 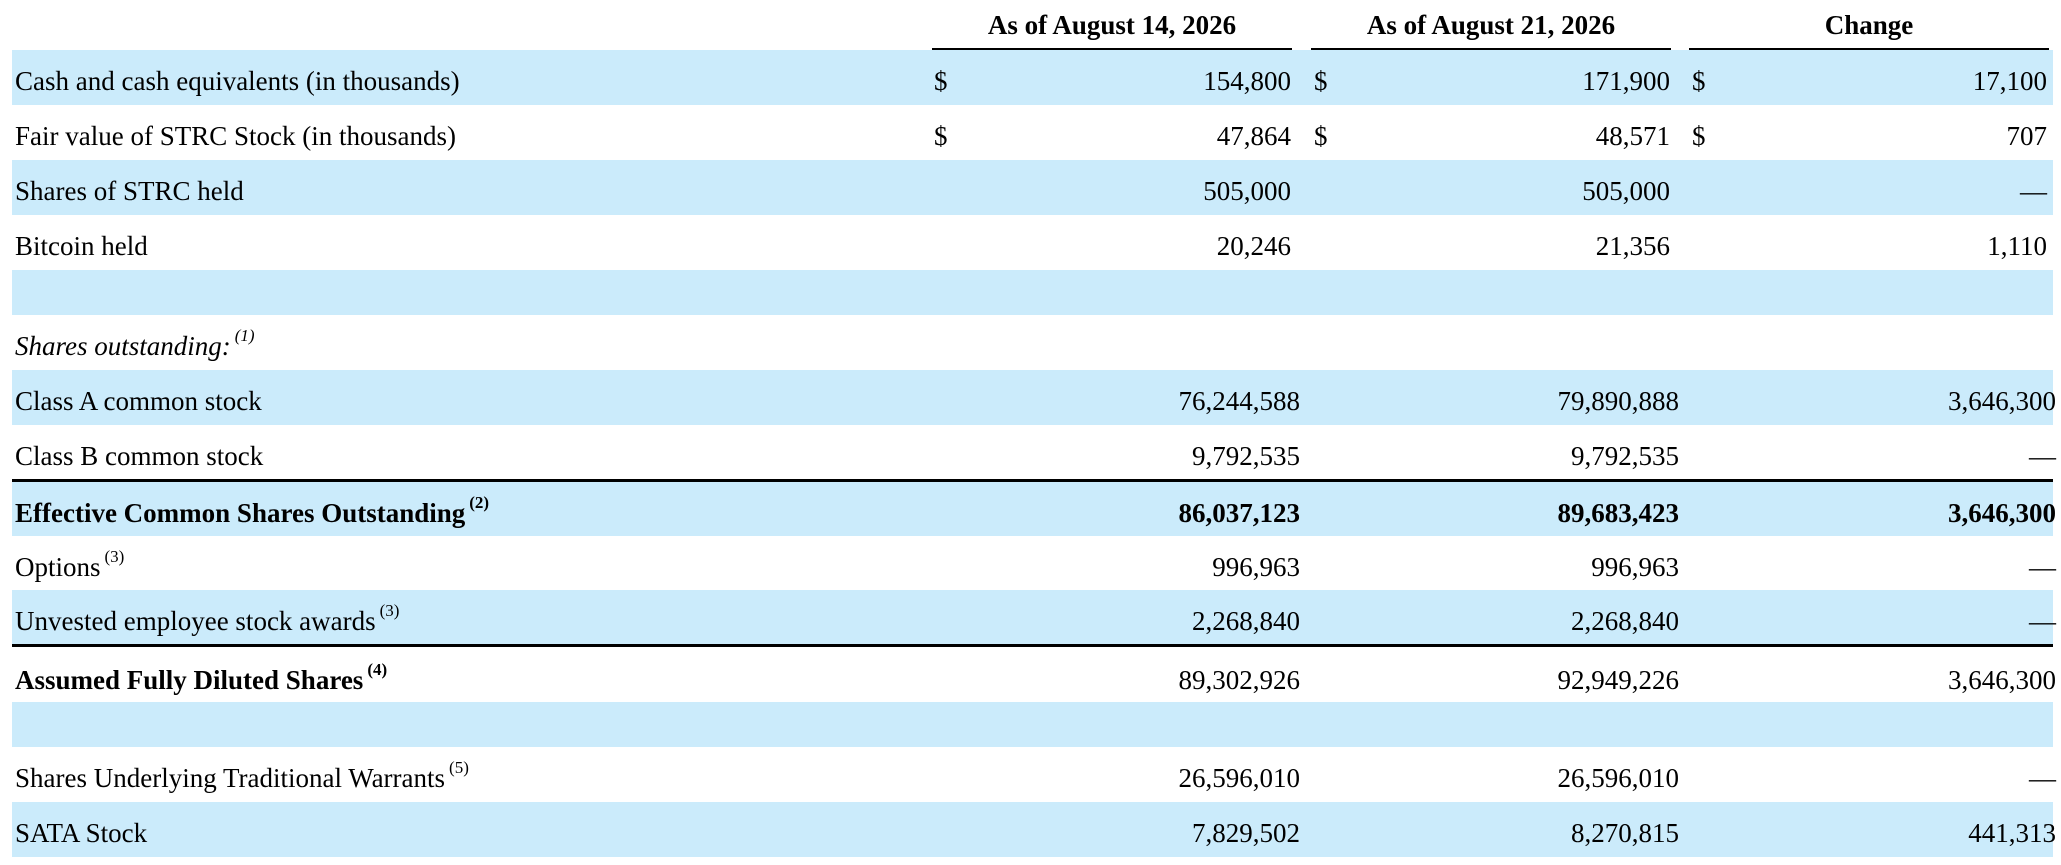 I want to click on footnote-marker: (1), so click(x=244, y=335).